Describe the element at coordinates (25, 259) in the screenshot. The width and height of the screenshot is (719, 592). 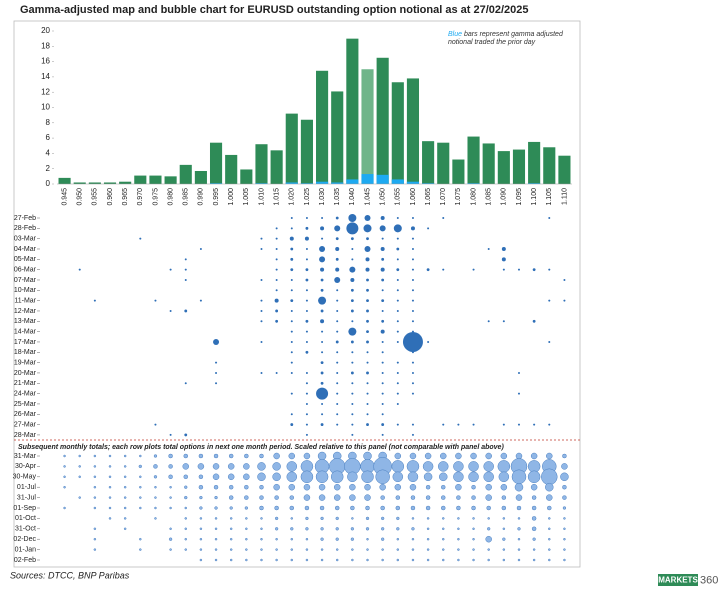
I see `row-label: 05-Mar` at that location.